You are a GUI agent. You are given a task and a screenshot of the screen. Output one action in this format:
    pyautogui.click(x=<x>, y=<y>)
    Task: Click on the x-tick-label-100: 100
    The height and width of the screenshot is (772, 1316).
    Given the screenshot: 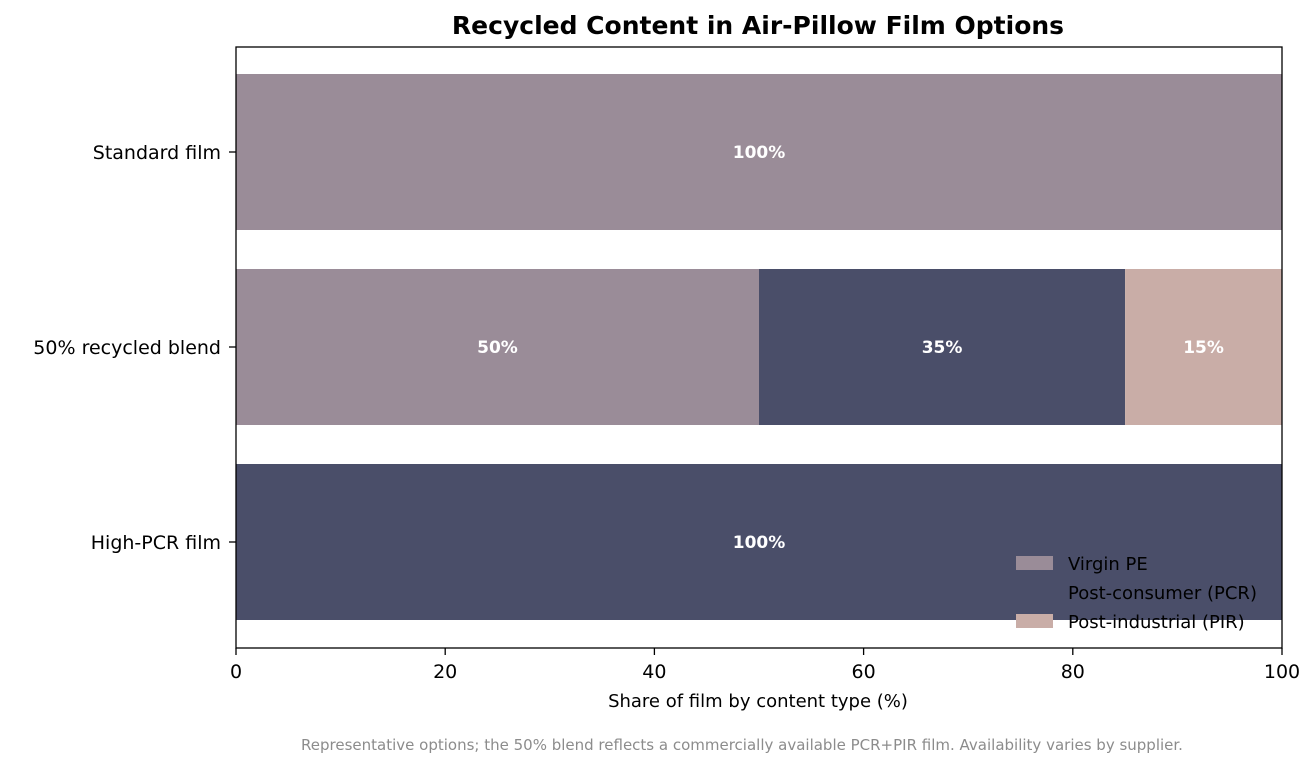 What is the action you would take?
    pyautogui.click(x=1282, y=672)
    